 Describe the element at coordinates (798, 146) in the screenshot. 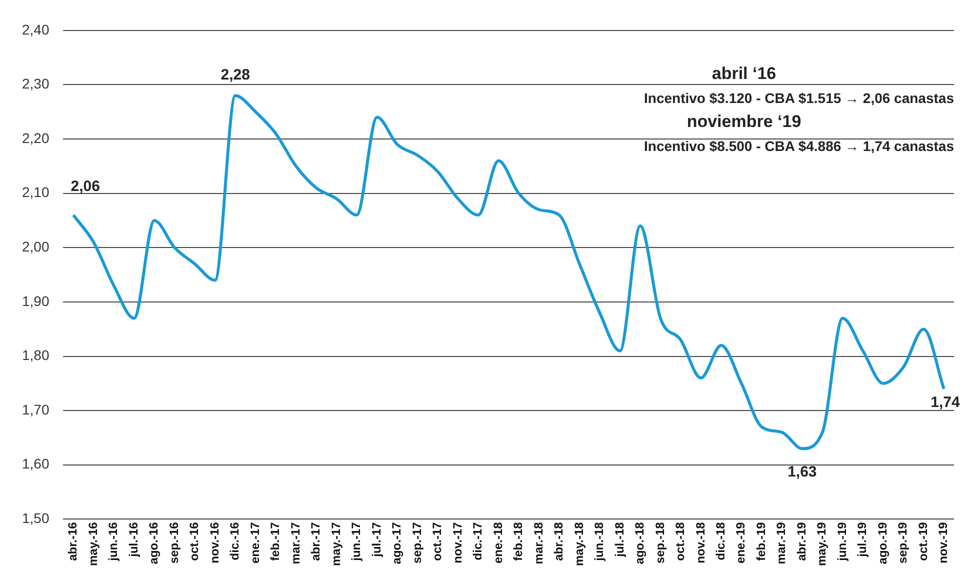

I see `annotation: Incentivo $8.500 - CBA $4.886 → 1,74 canastas` at that location.